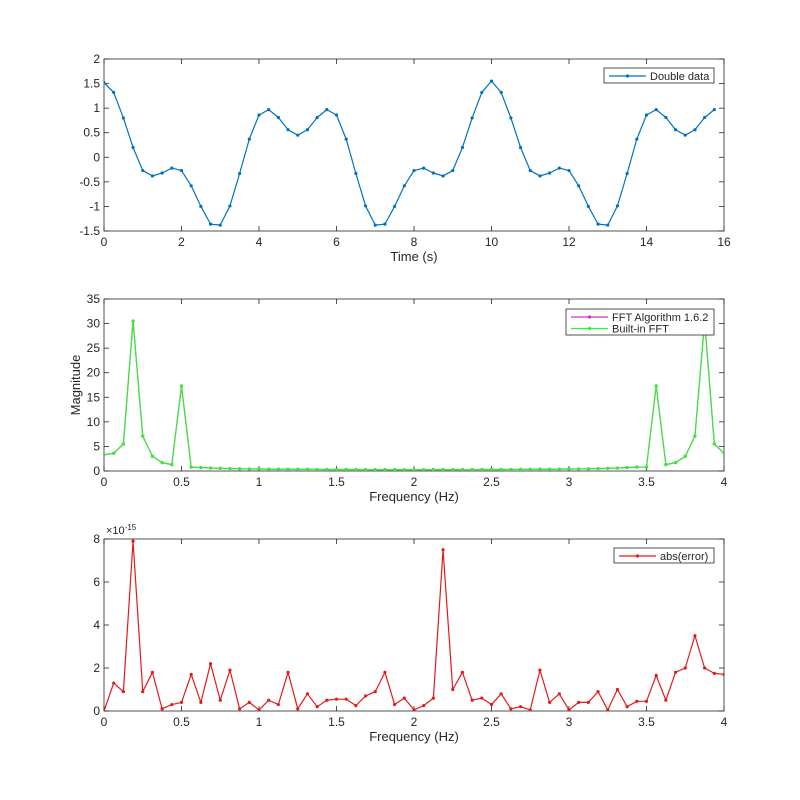 The height and width of the screenshot is (800, 800). What do you see at coordinates (589, 317) in the screenshot?
I see `legend-swatch-marker` at bounding box center [589, 317].